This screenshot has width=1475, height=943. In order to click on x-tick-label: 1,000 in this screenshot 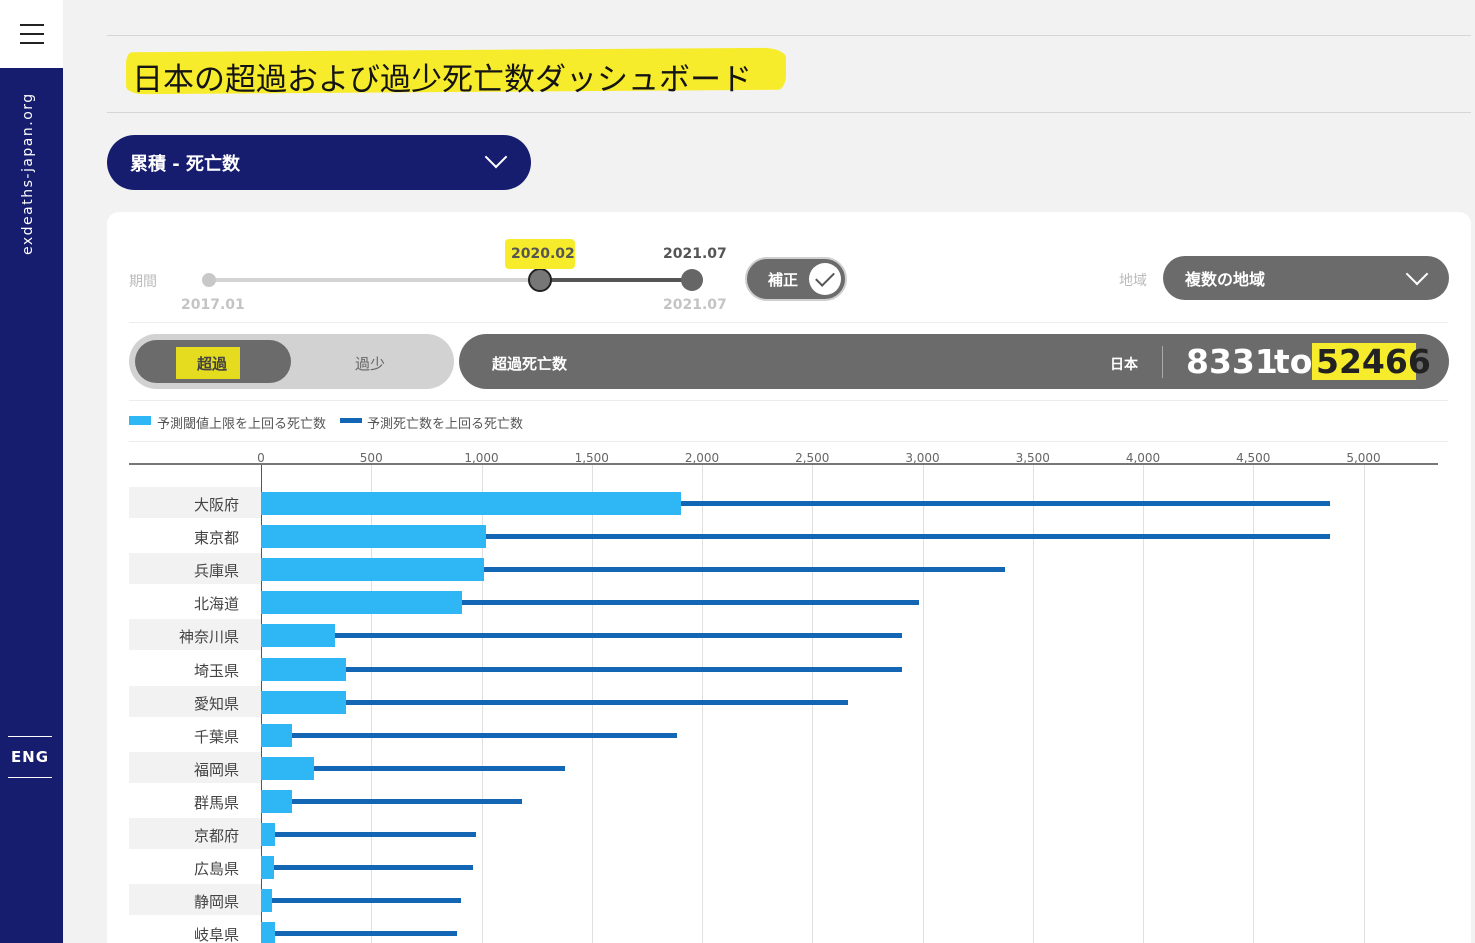, I will do `click(481, 458)`.